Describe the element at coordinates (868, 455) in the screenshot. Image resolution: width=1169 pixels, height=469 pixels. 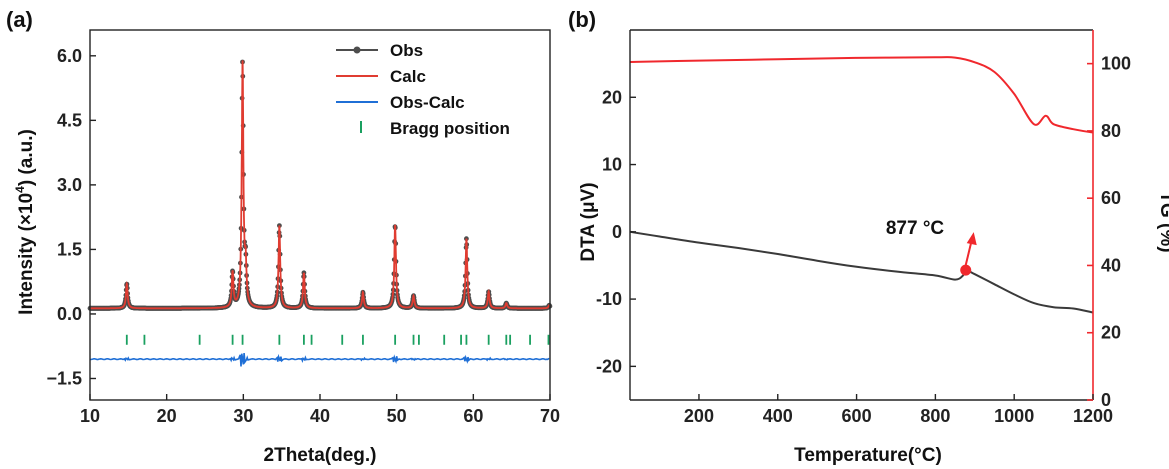
I see `panel-b-x-axis-label: Temperature(°C)` at that location.